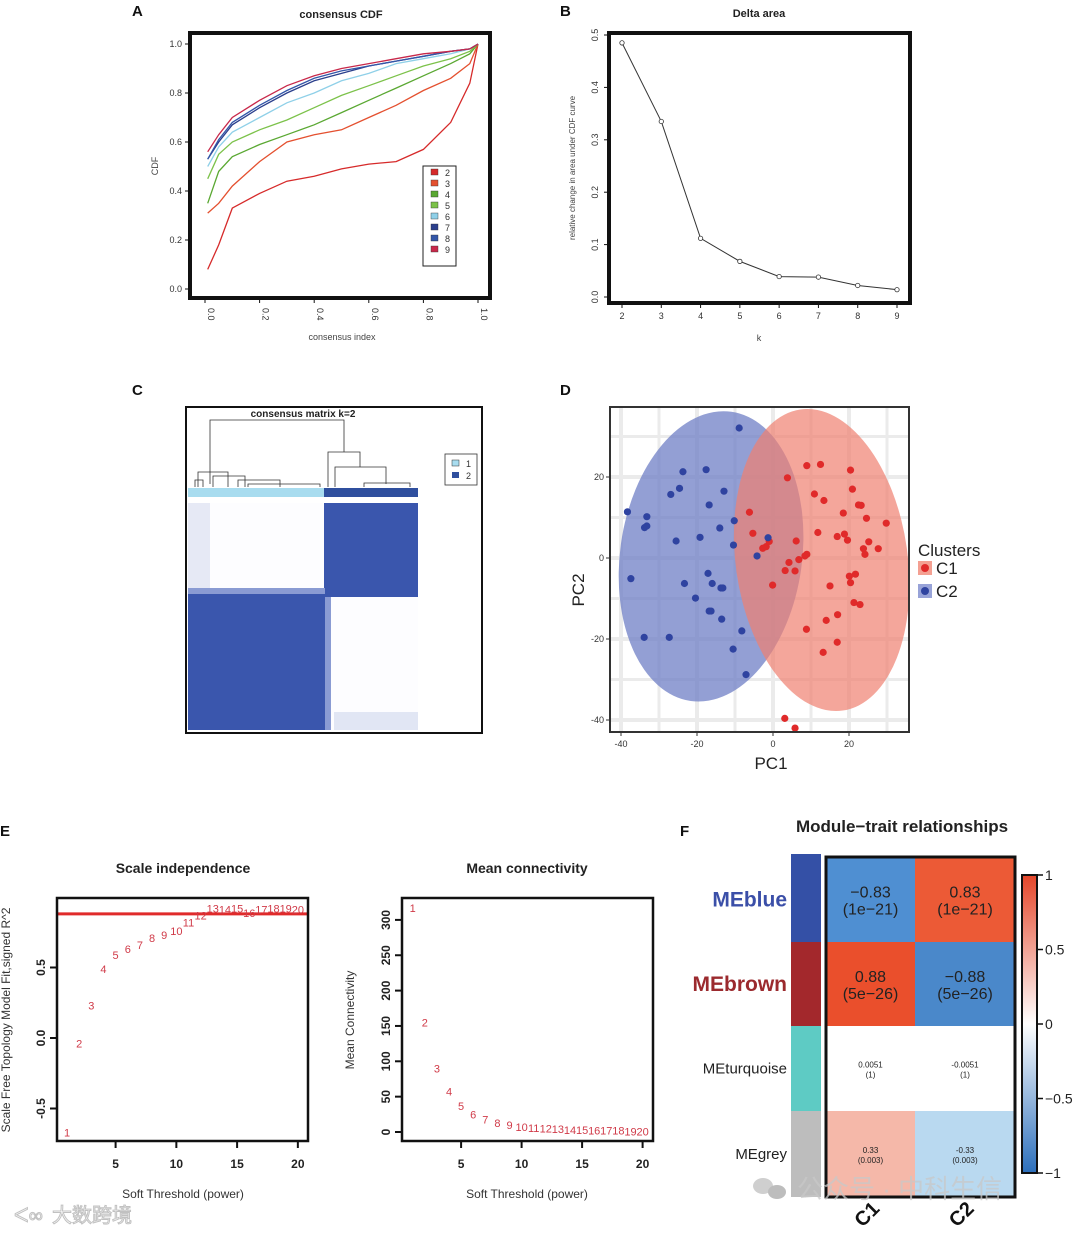 The image size is (1080, 1233). Describe the element at coordinates (595, 35) in the screenshot. I see `y-tick-label: 0.5` at that location.